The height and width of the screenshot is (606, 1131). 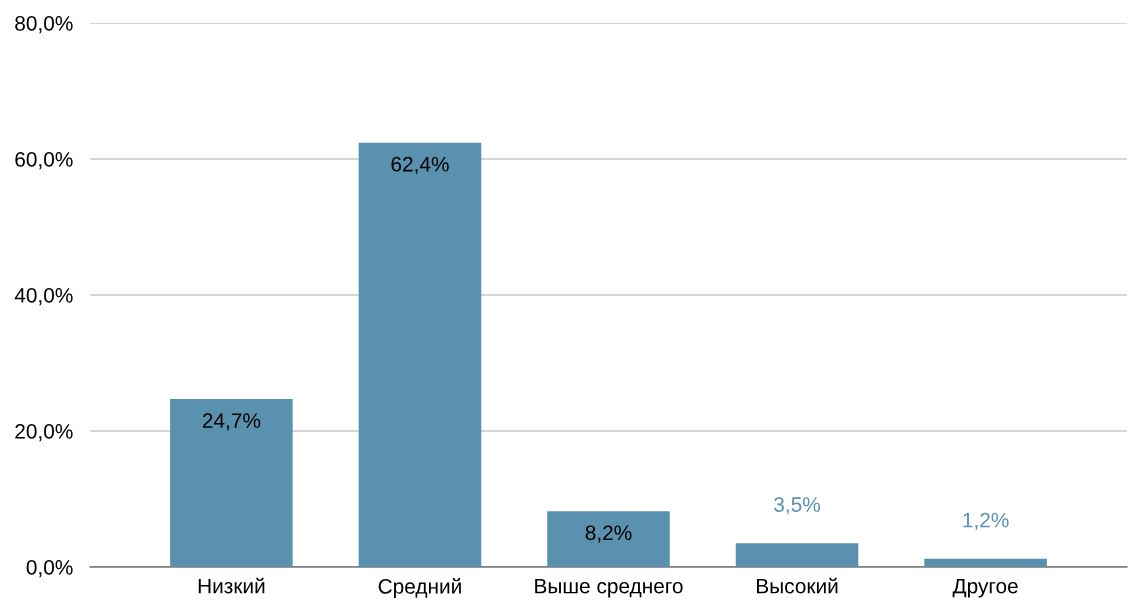 I want to click on x-tick-label: Высокий, so click(x=797, y=585).